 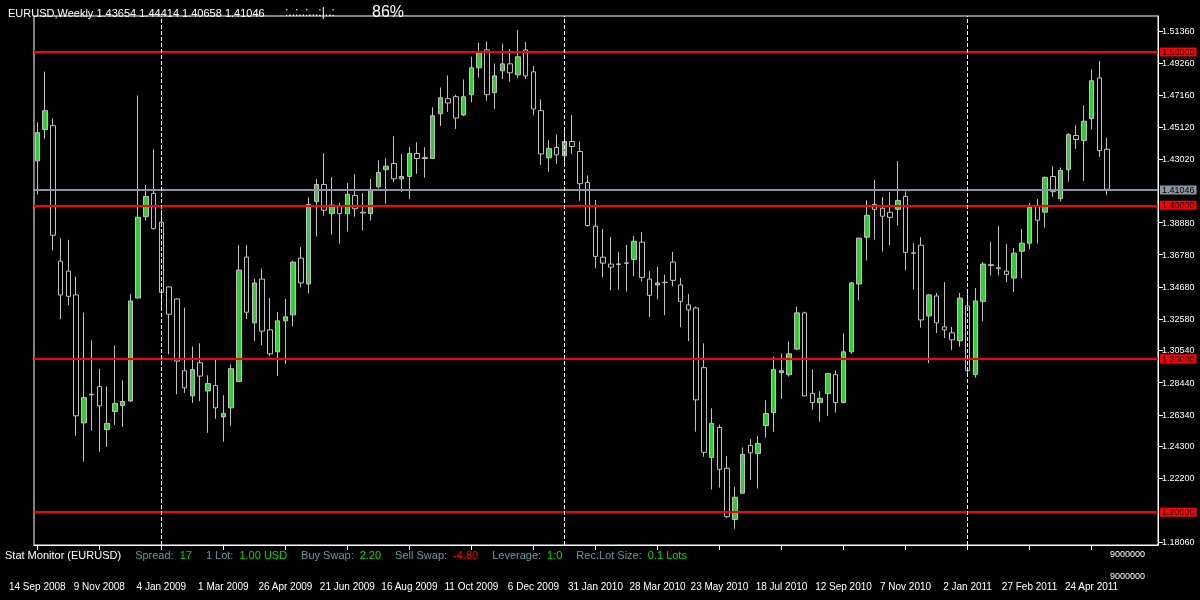 What do you see at coordinates (285, 586) in the screenshot?
I see `x-tick-label: 26 Apr 2009` at bounding box center [285, 586].